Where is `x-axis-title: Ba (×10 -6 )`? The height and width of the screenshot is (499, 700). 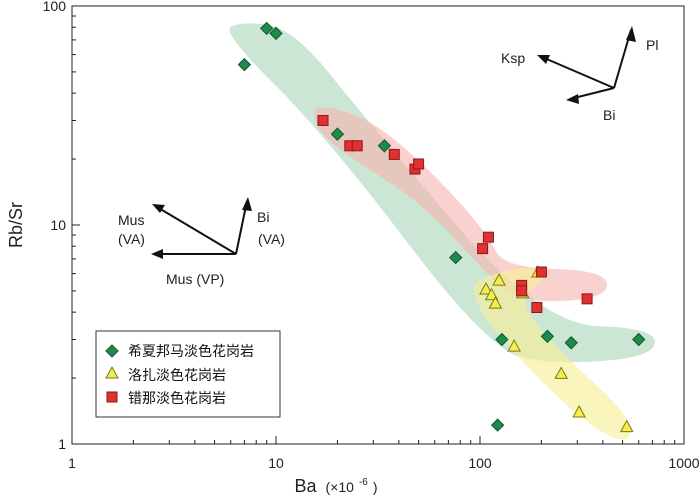
x-axis-title: Ba (×10 -6 ) is located at coordinates (335, 482).